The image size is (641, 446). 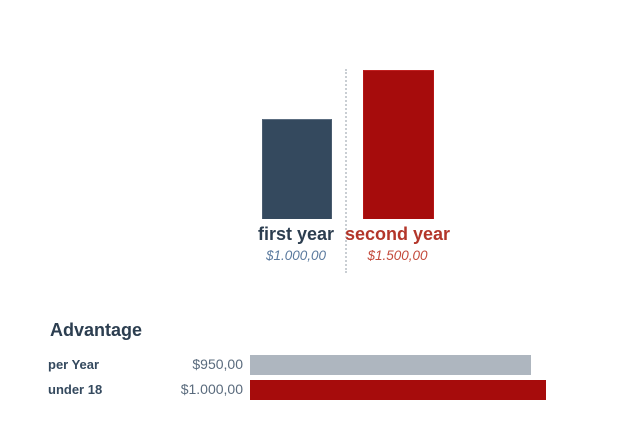 What do you see at coordinates (217, 364) in the screenshot?
I see `advantage-row-value-per-year: $950,00` at bounding box center [217, 364].